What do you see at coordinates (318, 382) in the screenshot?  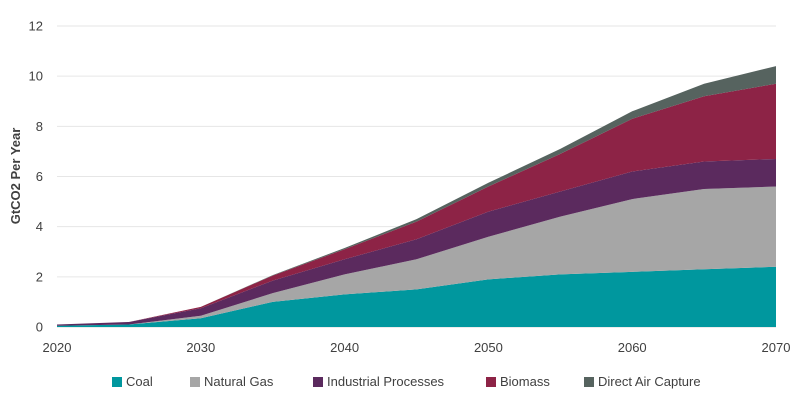 I see `legend-swatch-industrial-processes` at bounding box center [318, 382].